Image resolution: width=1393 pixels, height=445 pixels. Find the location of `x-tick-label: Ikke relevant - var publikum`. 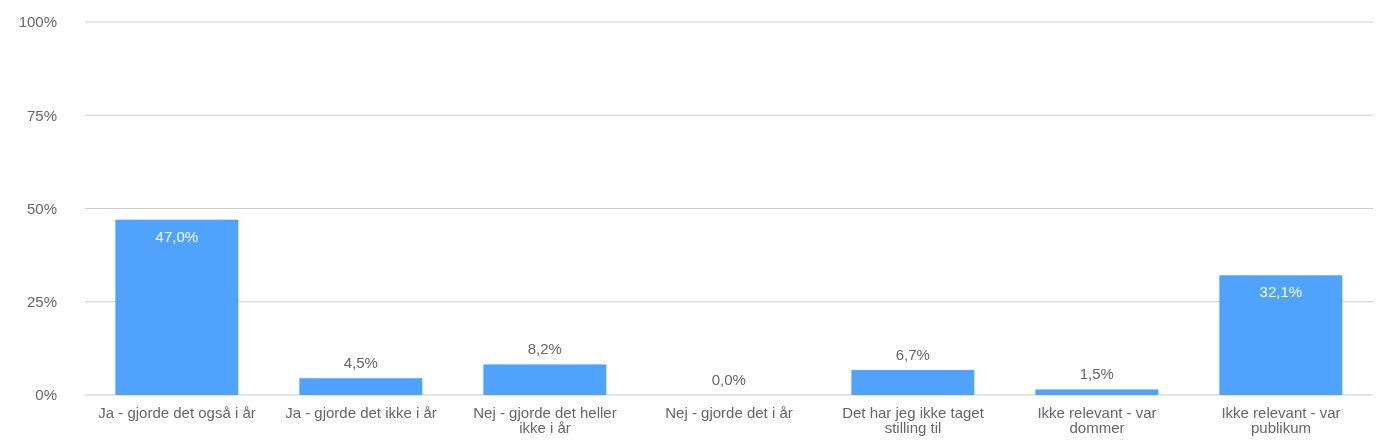

x-tick-label: Ikke relevant - var publikum is located at coordinates (1281, 419).